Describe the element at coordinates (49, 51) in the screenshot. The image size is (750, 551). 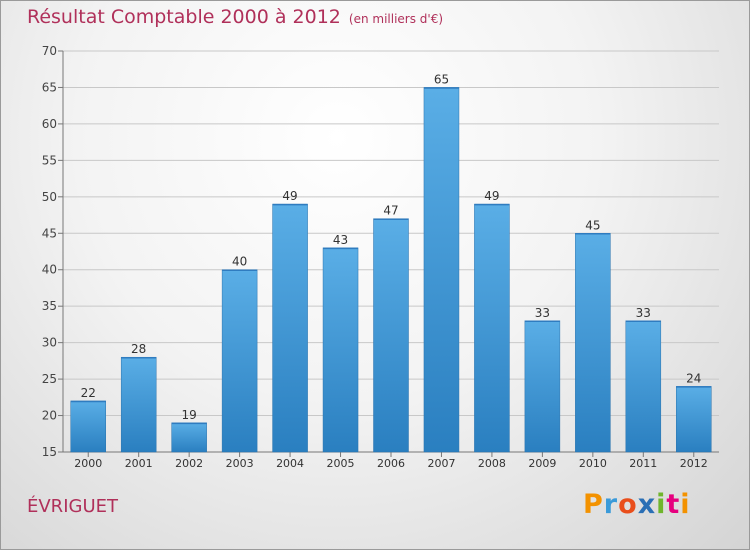
I see `y-tick-label: 70` at that location.